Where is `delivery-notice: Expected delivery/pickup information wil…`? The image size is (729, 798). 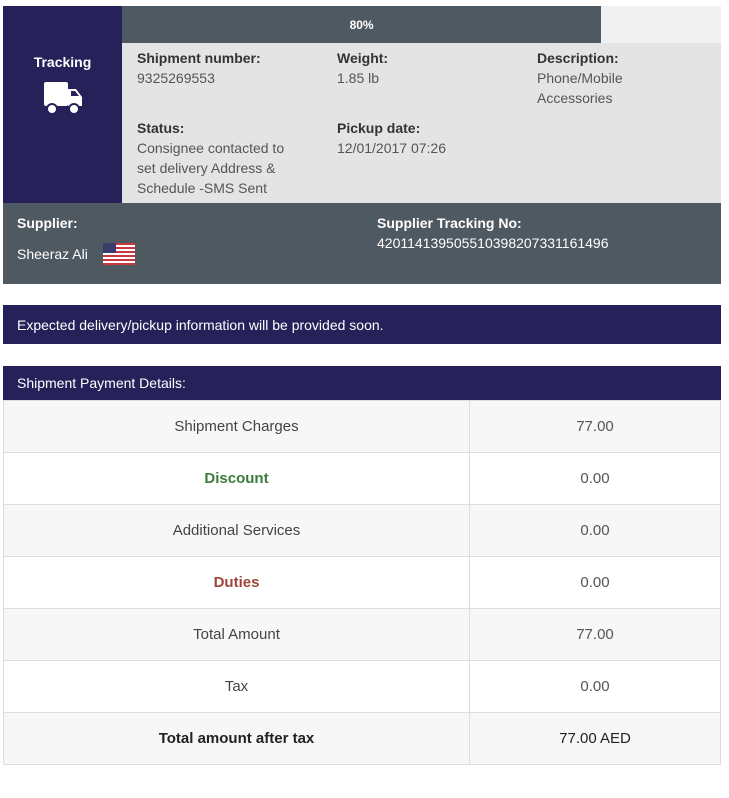
delivery-notice: Expected delivery/pickup information wil… is located at coordinates (362, 324).